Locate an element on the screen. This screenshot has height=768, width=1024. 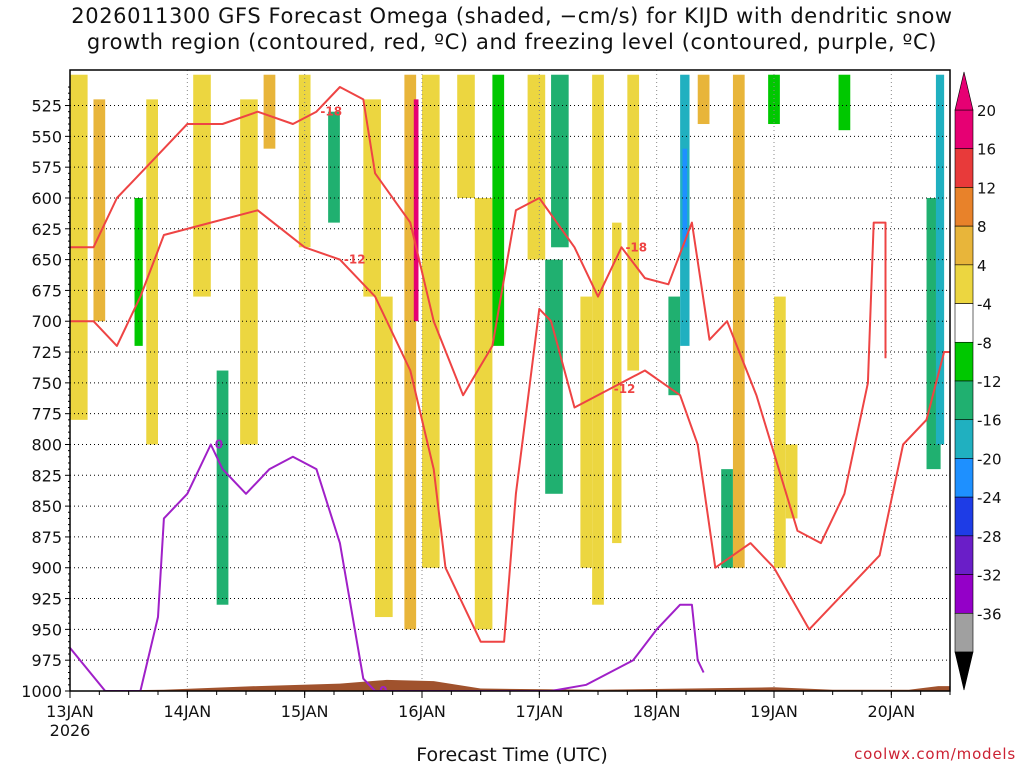
y-tick-label: 975 is located at coordinates (46, 660).